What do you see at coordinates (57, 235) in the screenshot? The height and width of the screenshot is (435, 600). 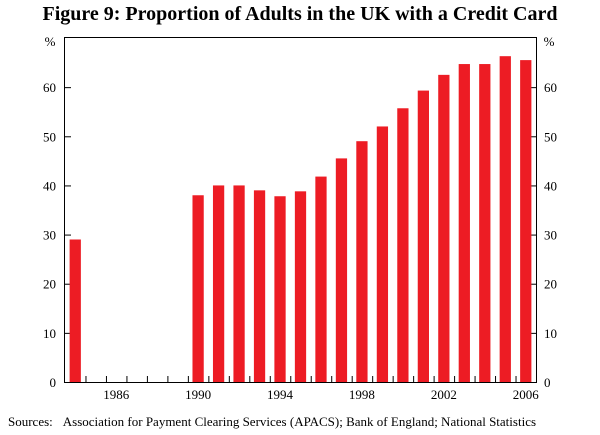 I see `y-axis-left: 0 10 20 30 40 50 60` at bounding box center [57, 235].